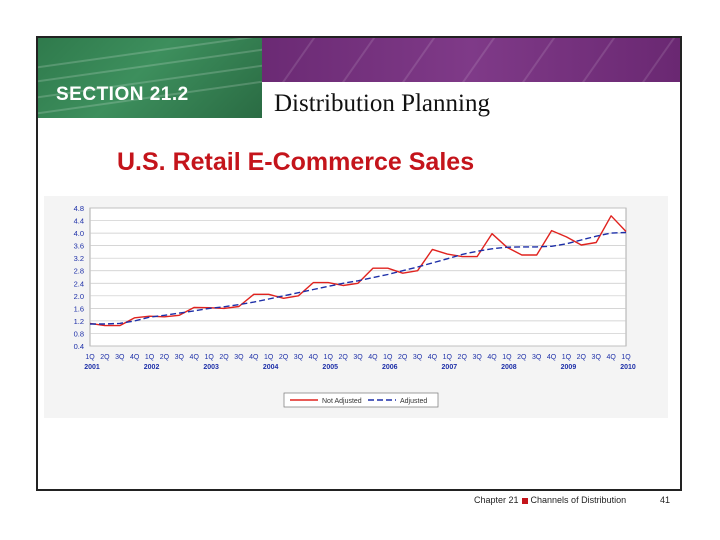  What do you see at coordinates (79, 271) in the screenshot?
I see `y-tick-label: 2.8` at bounding box center [79, 271].